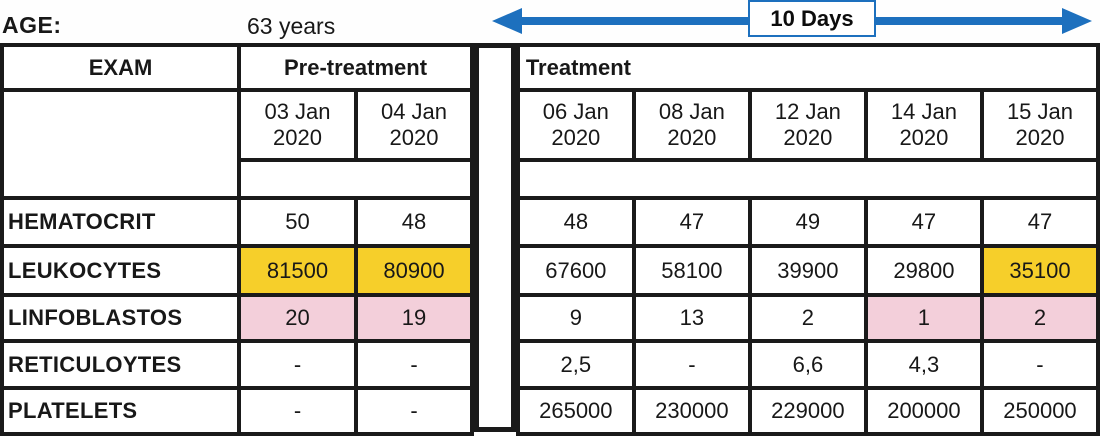 The width and height of the screenshot is (1100, 436). Describe the element at coordinates (297, 222) in the screenshot. I see `value-cell: 50` at that location.